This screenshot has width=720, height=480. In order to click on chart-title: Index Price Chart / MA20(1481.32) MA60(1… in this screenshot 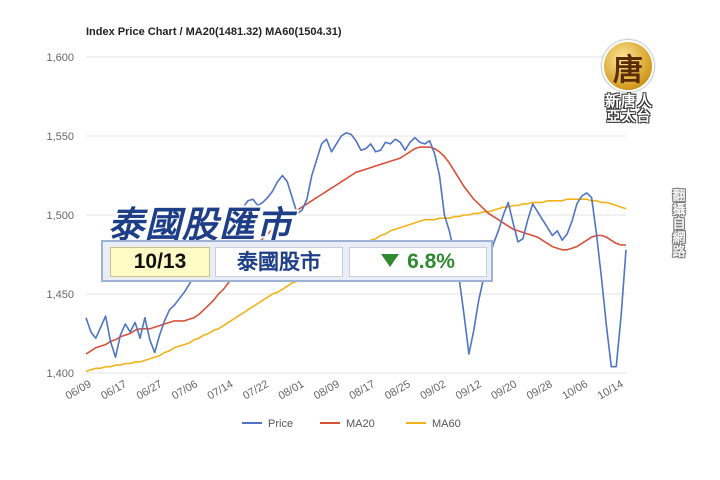, I will do `click(214, 32)`.